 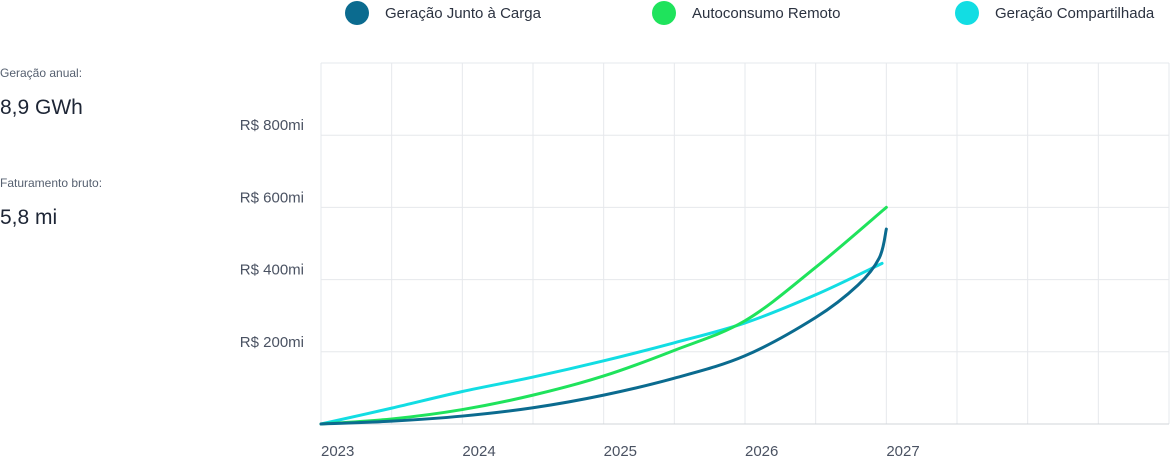 What do you see at coordinates (620, 451) in the screenshot?
I see `x-tick-label: 2025` at bounding box center [620, 451].